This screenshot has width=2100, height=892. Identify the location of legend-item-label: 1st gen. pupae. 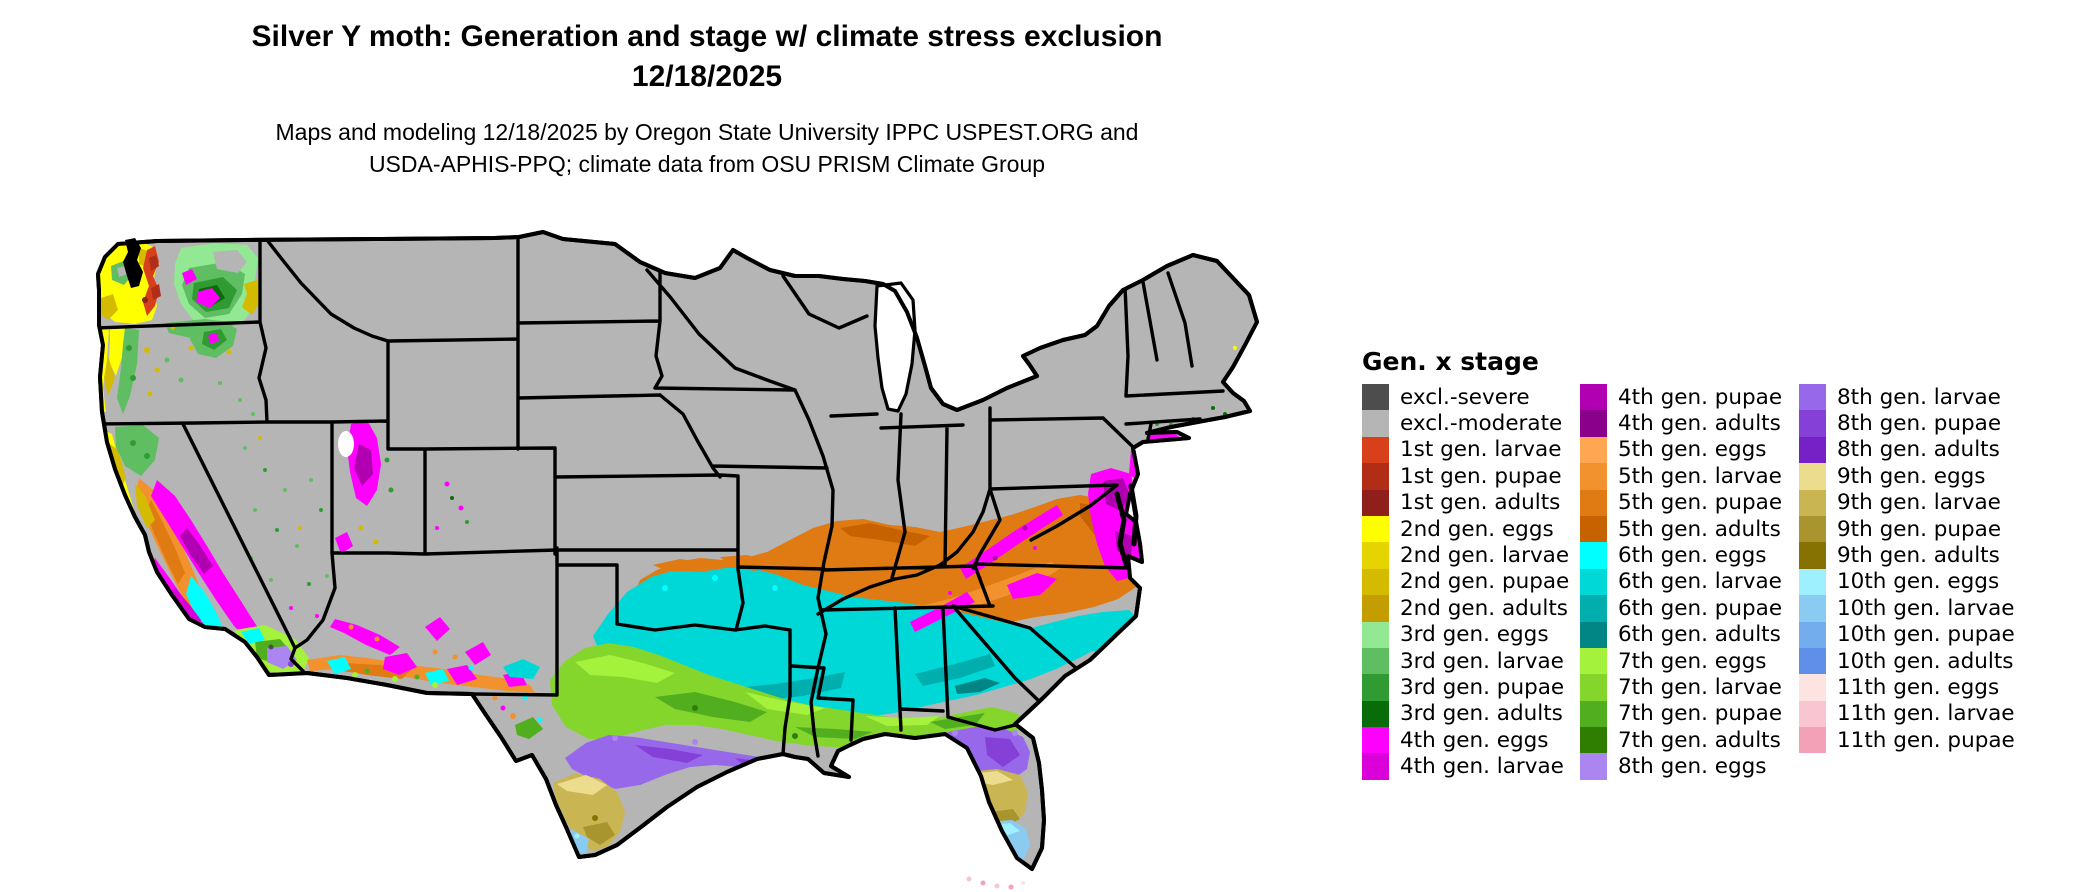
(1481, 476).